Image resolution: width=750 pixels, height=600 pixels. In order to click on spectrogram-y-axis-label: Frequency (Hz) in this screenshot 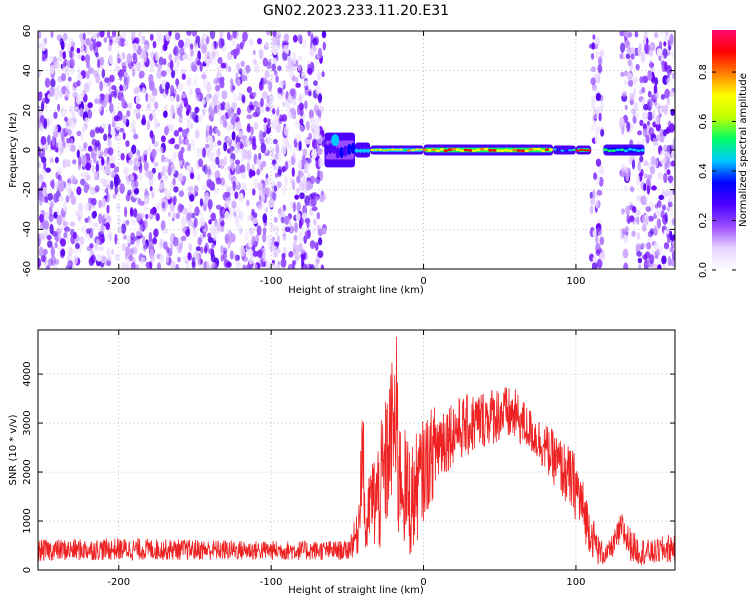, I will do `click(13, 150)`.